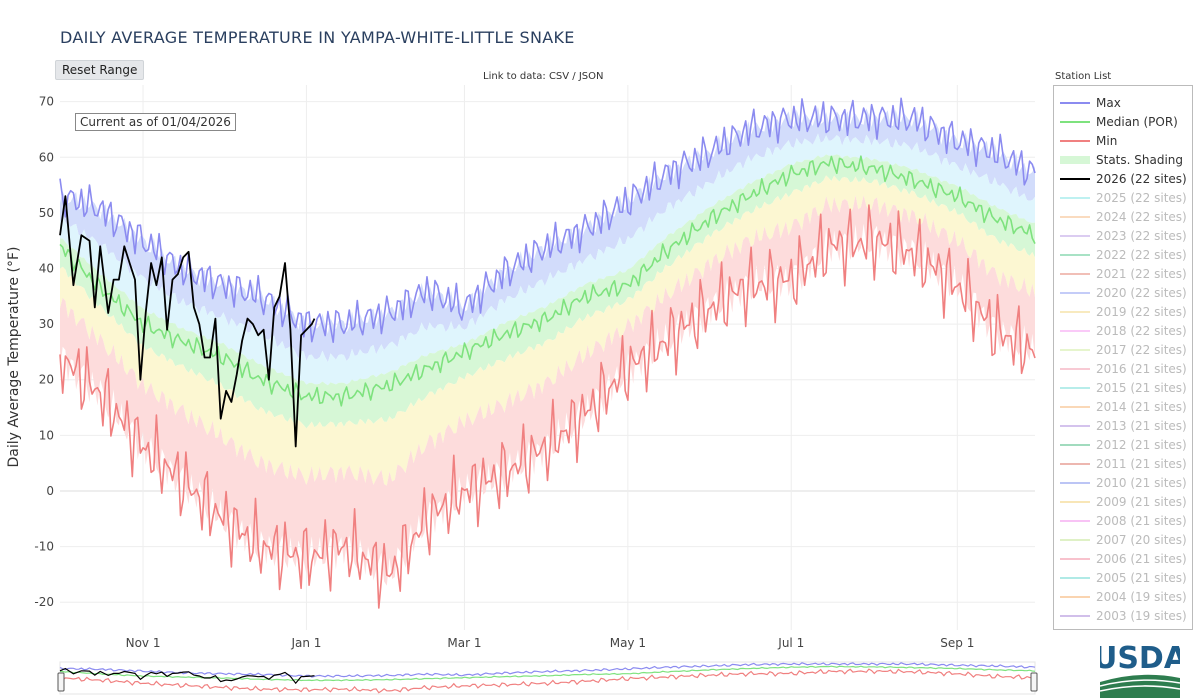 This screenshot has height=700, width=1200. Describe the element at coordinates (464, 643) in the screenshot. I see `x-tick-label: Mar 1` at that location.